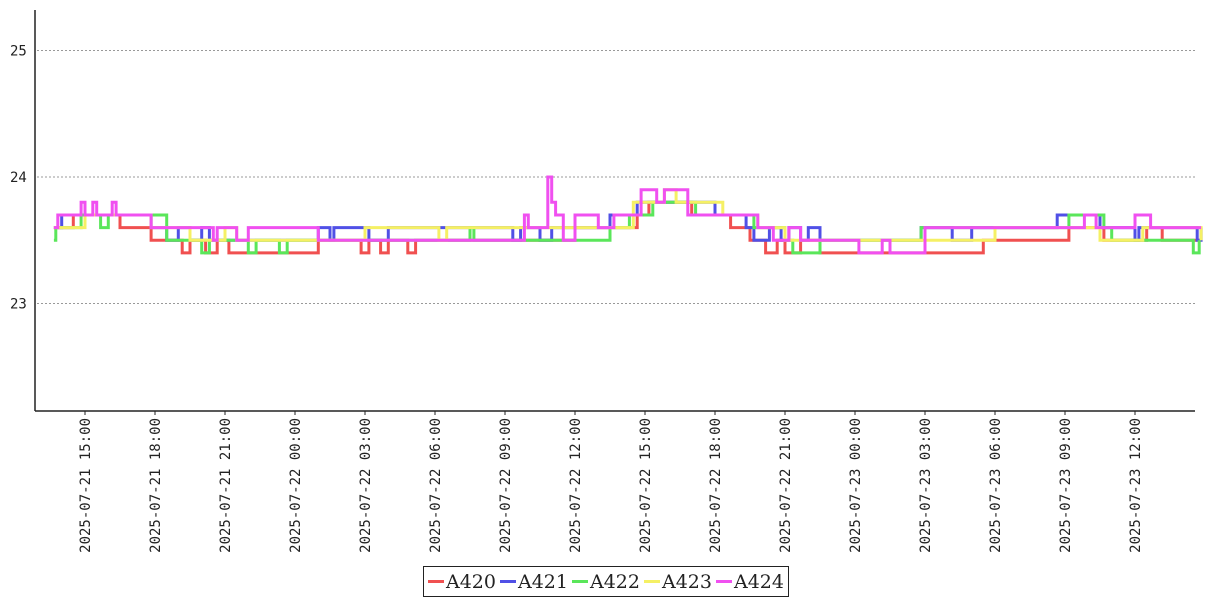  Describe the element at coordinates (926, 485) in the screenshot. I see `x-tick-label: 2025-07-23 03:00` at that location.